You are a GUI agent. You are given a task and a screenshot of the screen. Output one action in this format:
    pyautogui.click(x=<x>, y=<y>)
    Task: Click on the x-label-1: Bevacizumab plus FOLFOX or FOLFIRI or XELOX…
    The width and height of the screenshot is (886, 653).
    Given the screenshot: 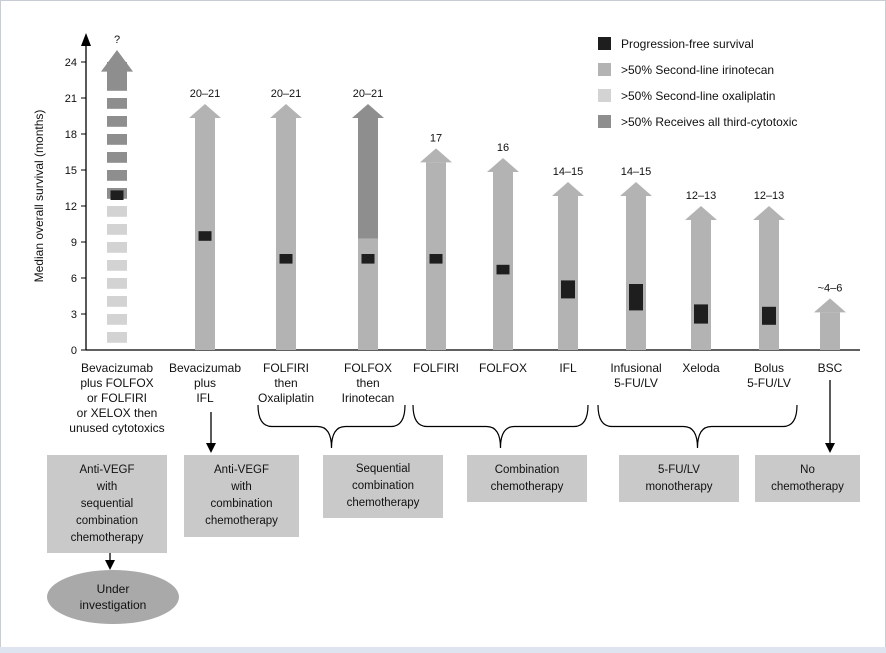 What is the action you would take?
    pyautogui.click(x=116, y=398)
    